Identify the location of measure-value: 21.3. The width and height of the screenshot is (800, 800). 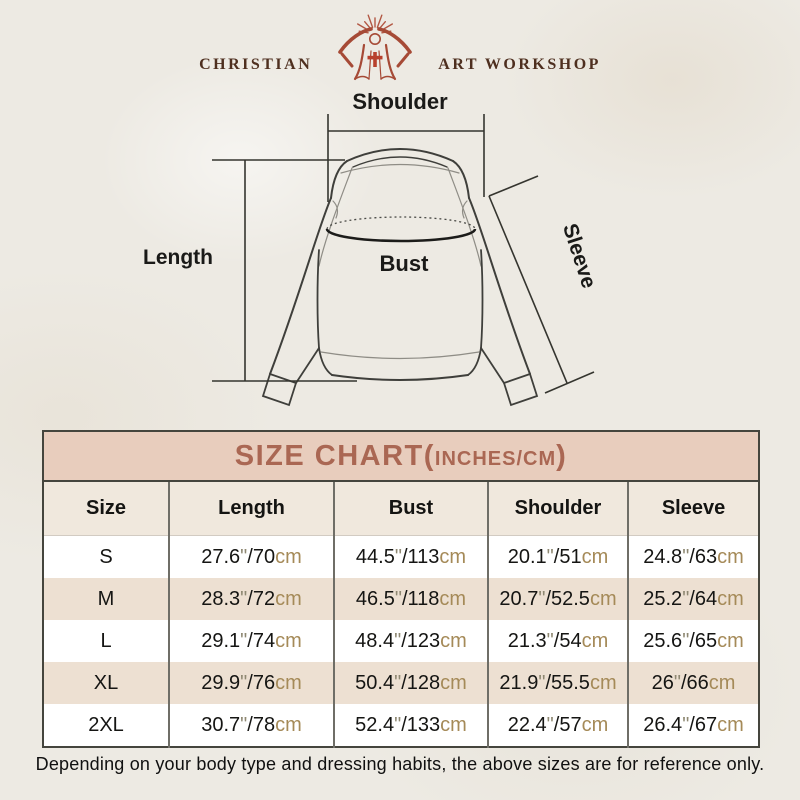
(527, 640).